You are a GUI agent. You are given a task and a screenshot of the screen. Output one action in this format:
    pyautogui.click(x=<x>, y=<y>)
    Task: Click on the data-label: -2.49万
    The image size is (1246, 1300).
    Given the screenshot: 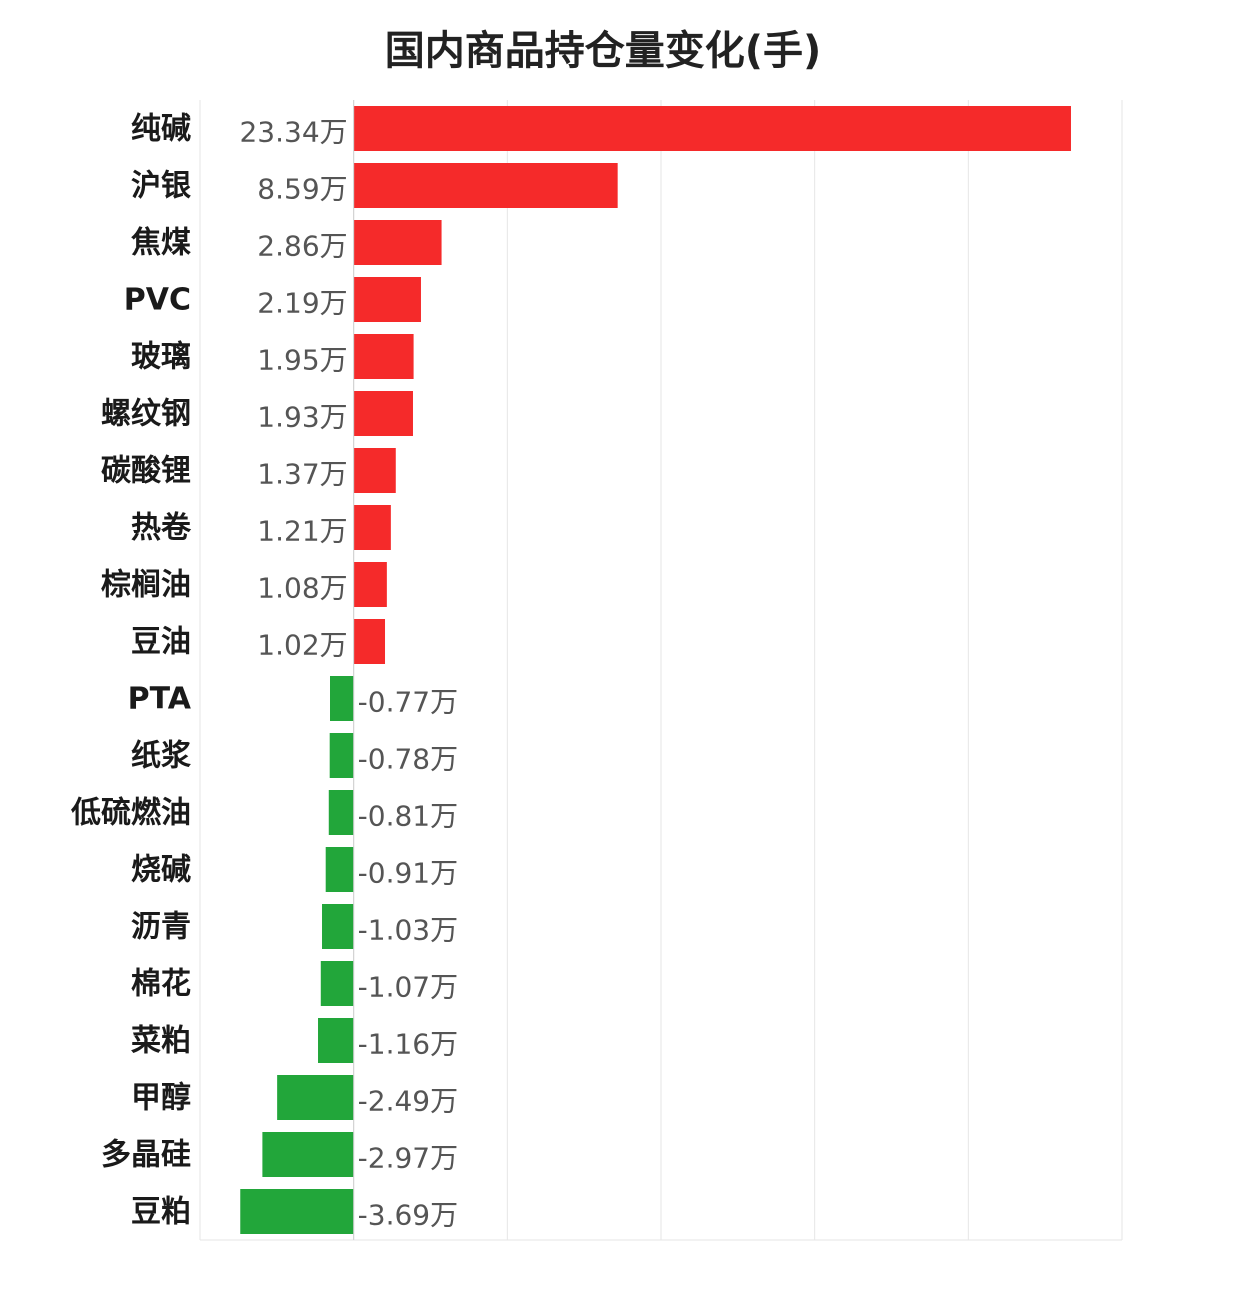 What is the action you would take?
    pyautogui.click(x=408, y=1101)
    